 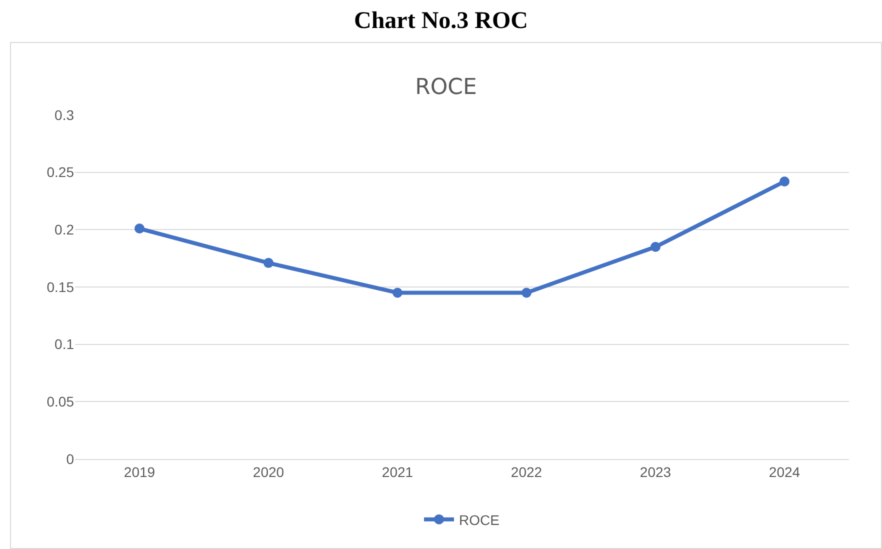 What do you see at coordinates (441, 21) in the screenshot?
I see `chart-title: Chart No.3 ROC` at bounding box center [441, 21].